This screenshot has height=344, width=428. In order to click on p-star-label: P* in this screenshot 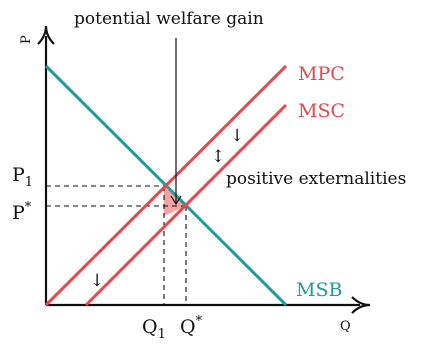, I will do `click(22, 212)`.